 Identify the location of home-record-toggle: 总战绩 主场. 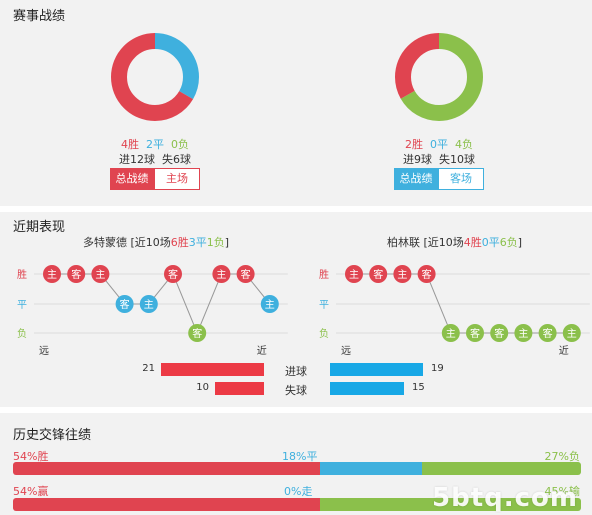
(155, 179).